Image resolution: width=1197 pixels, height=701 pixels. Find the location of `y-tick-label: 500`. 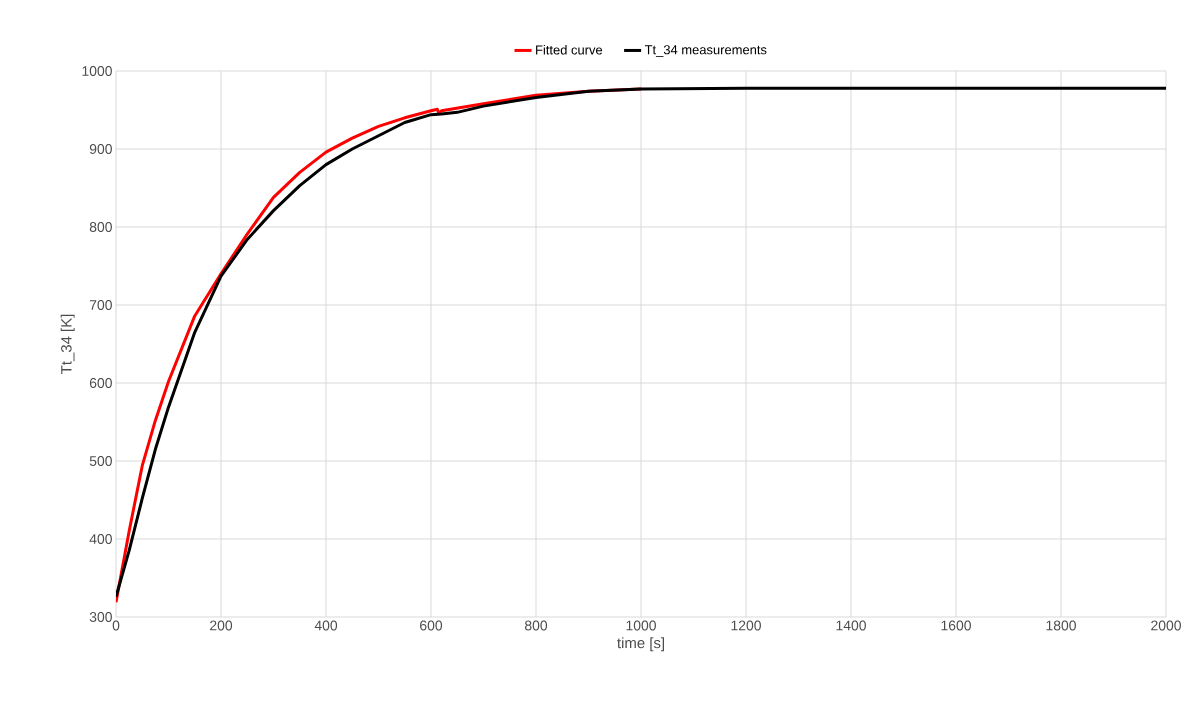

y-tick-label: 500 is located at coordinates (100, 461).